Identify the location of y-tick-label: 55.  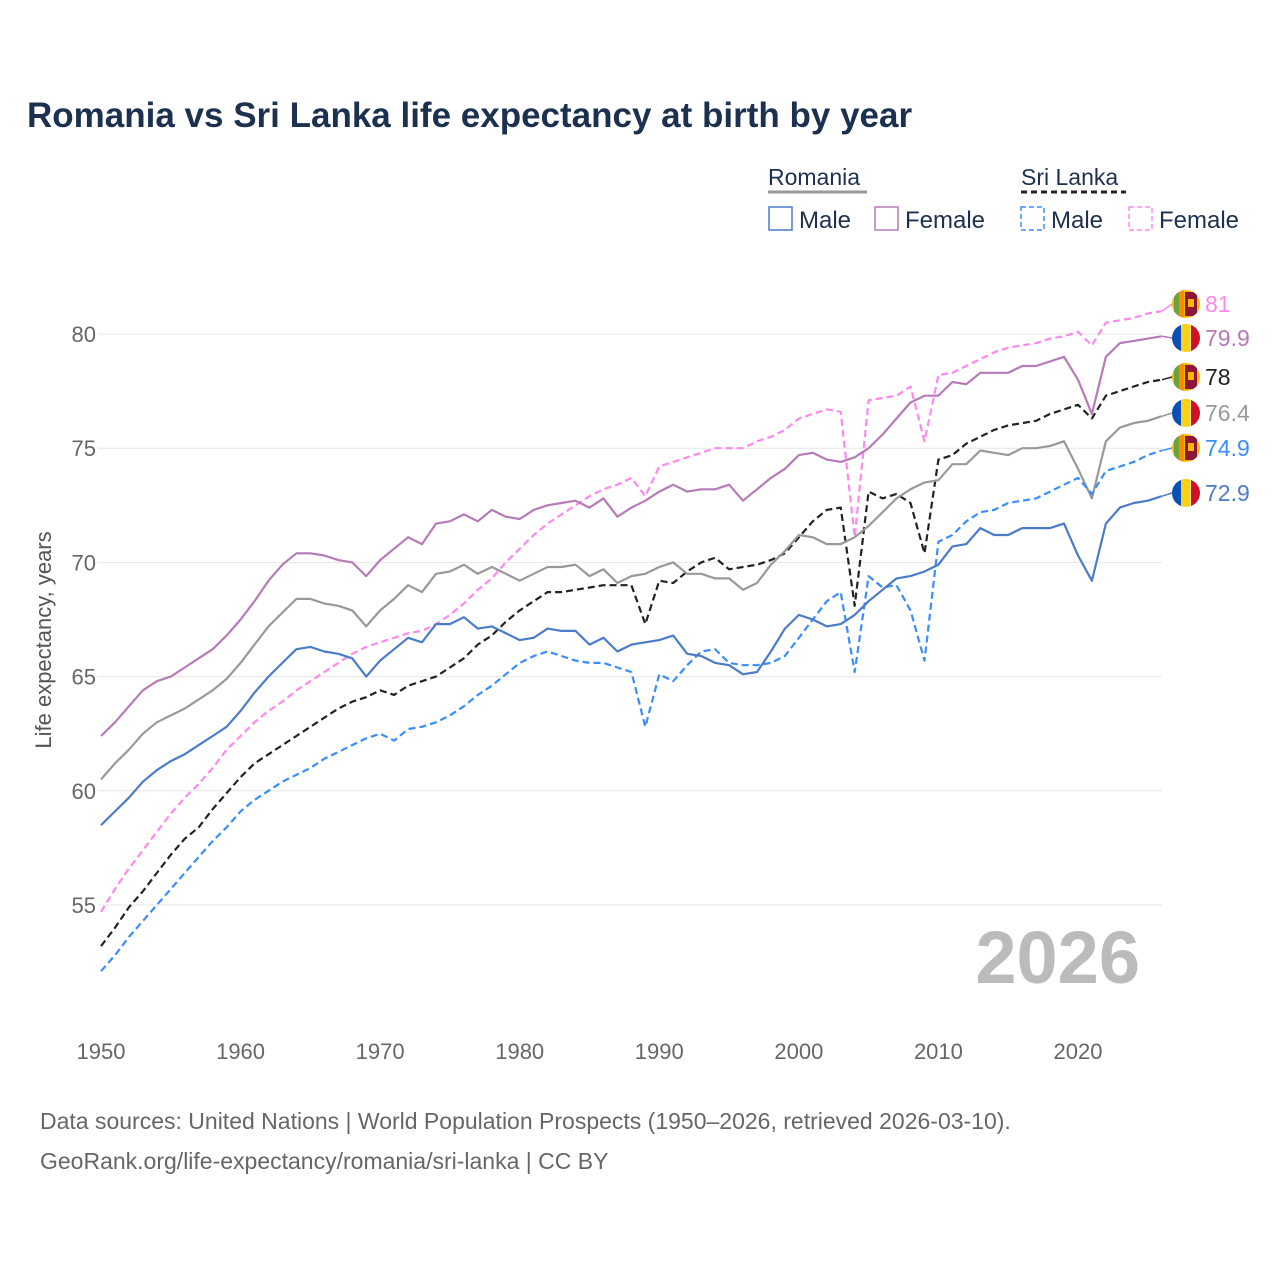
(84, 905).